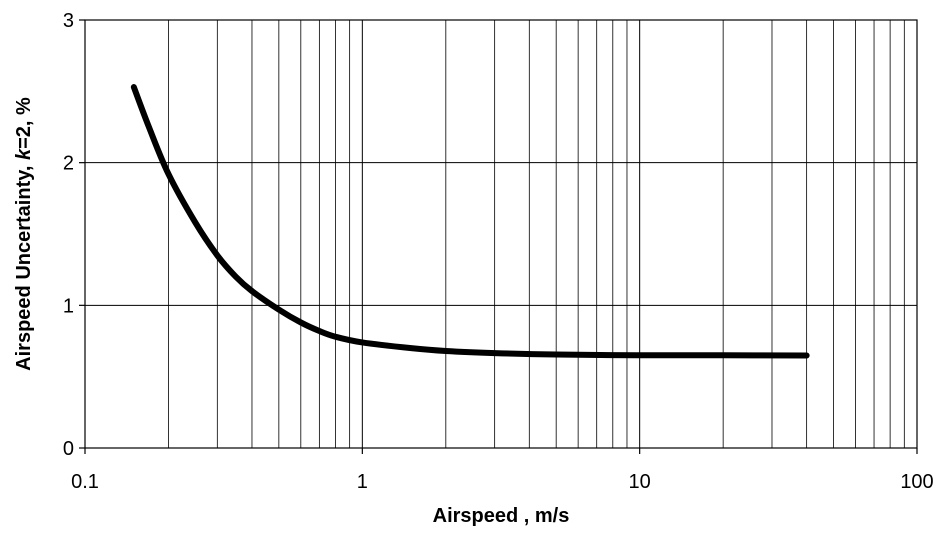 This screenshot has height=540, width=942. I want to click on y-axis-title-italic: k, so click(24, 154).